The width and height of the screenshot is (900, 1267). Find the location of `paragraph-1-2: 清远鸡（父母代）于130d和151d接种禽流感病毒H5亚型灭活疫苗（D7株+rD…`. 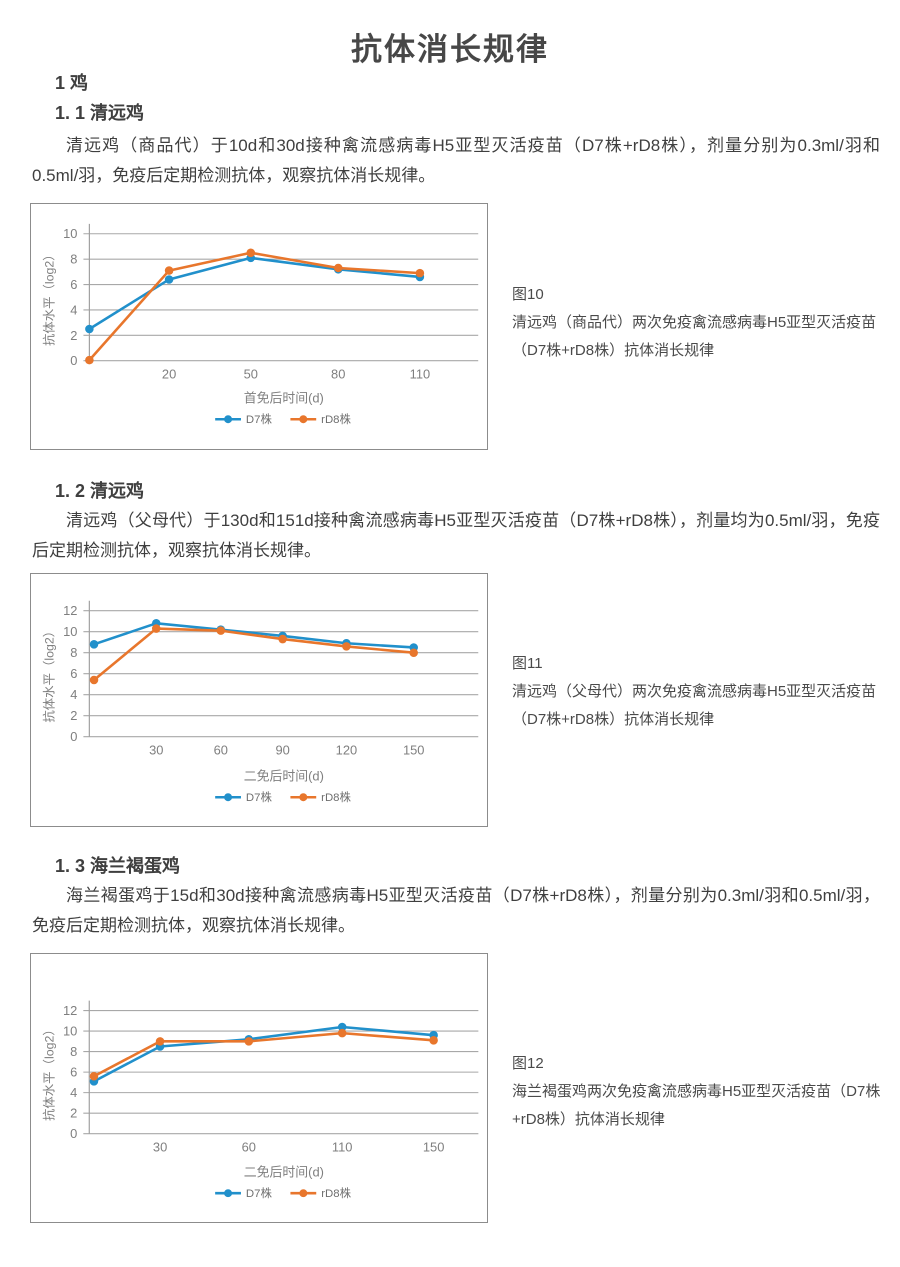

paragraph-1-2: 清远鸡（父母代）于130d和151d接种禽流感病毒H5亚型灭活疫苗（D7株+rD… is located at coordinates (456, 535).